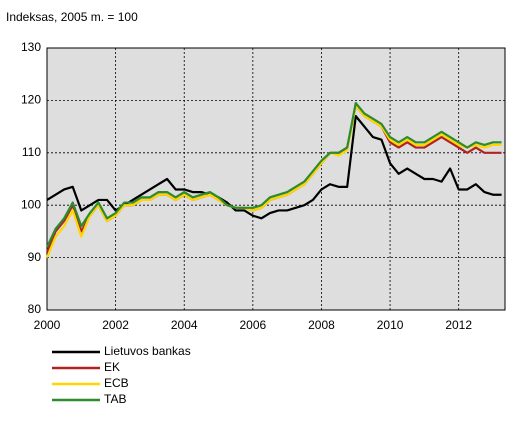 The image size is (508, 423). Describe the element at coordinates (147, 351) in the screenshot. I see `legend-label: Lietuvos bankas` at that location.